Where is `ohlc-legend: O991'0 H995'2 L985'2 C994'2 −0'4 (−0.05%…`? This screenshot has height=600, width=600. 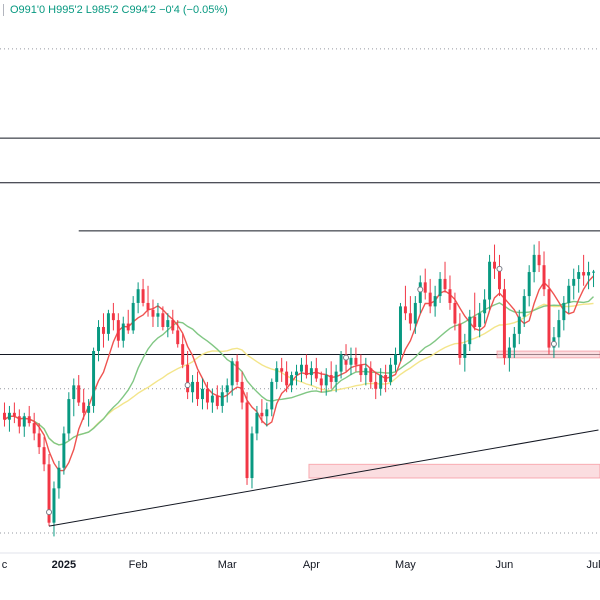
ohlc-legend: O991'0 H995'2 L985'2 C994'2 −0'4 (−0.05%… is located at coordinates (114, 10).